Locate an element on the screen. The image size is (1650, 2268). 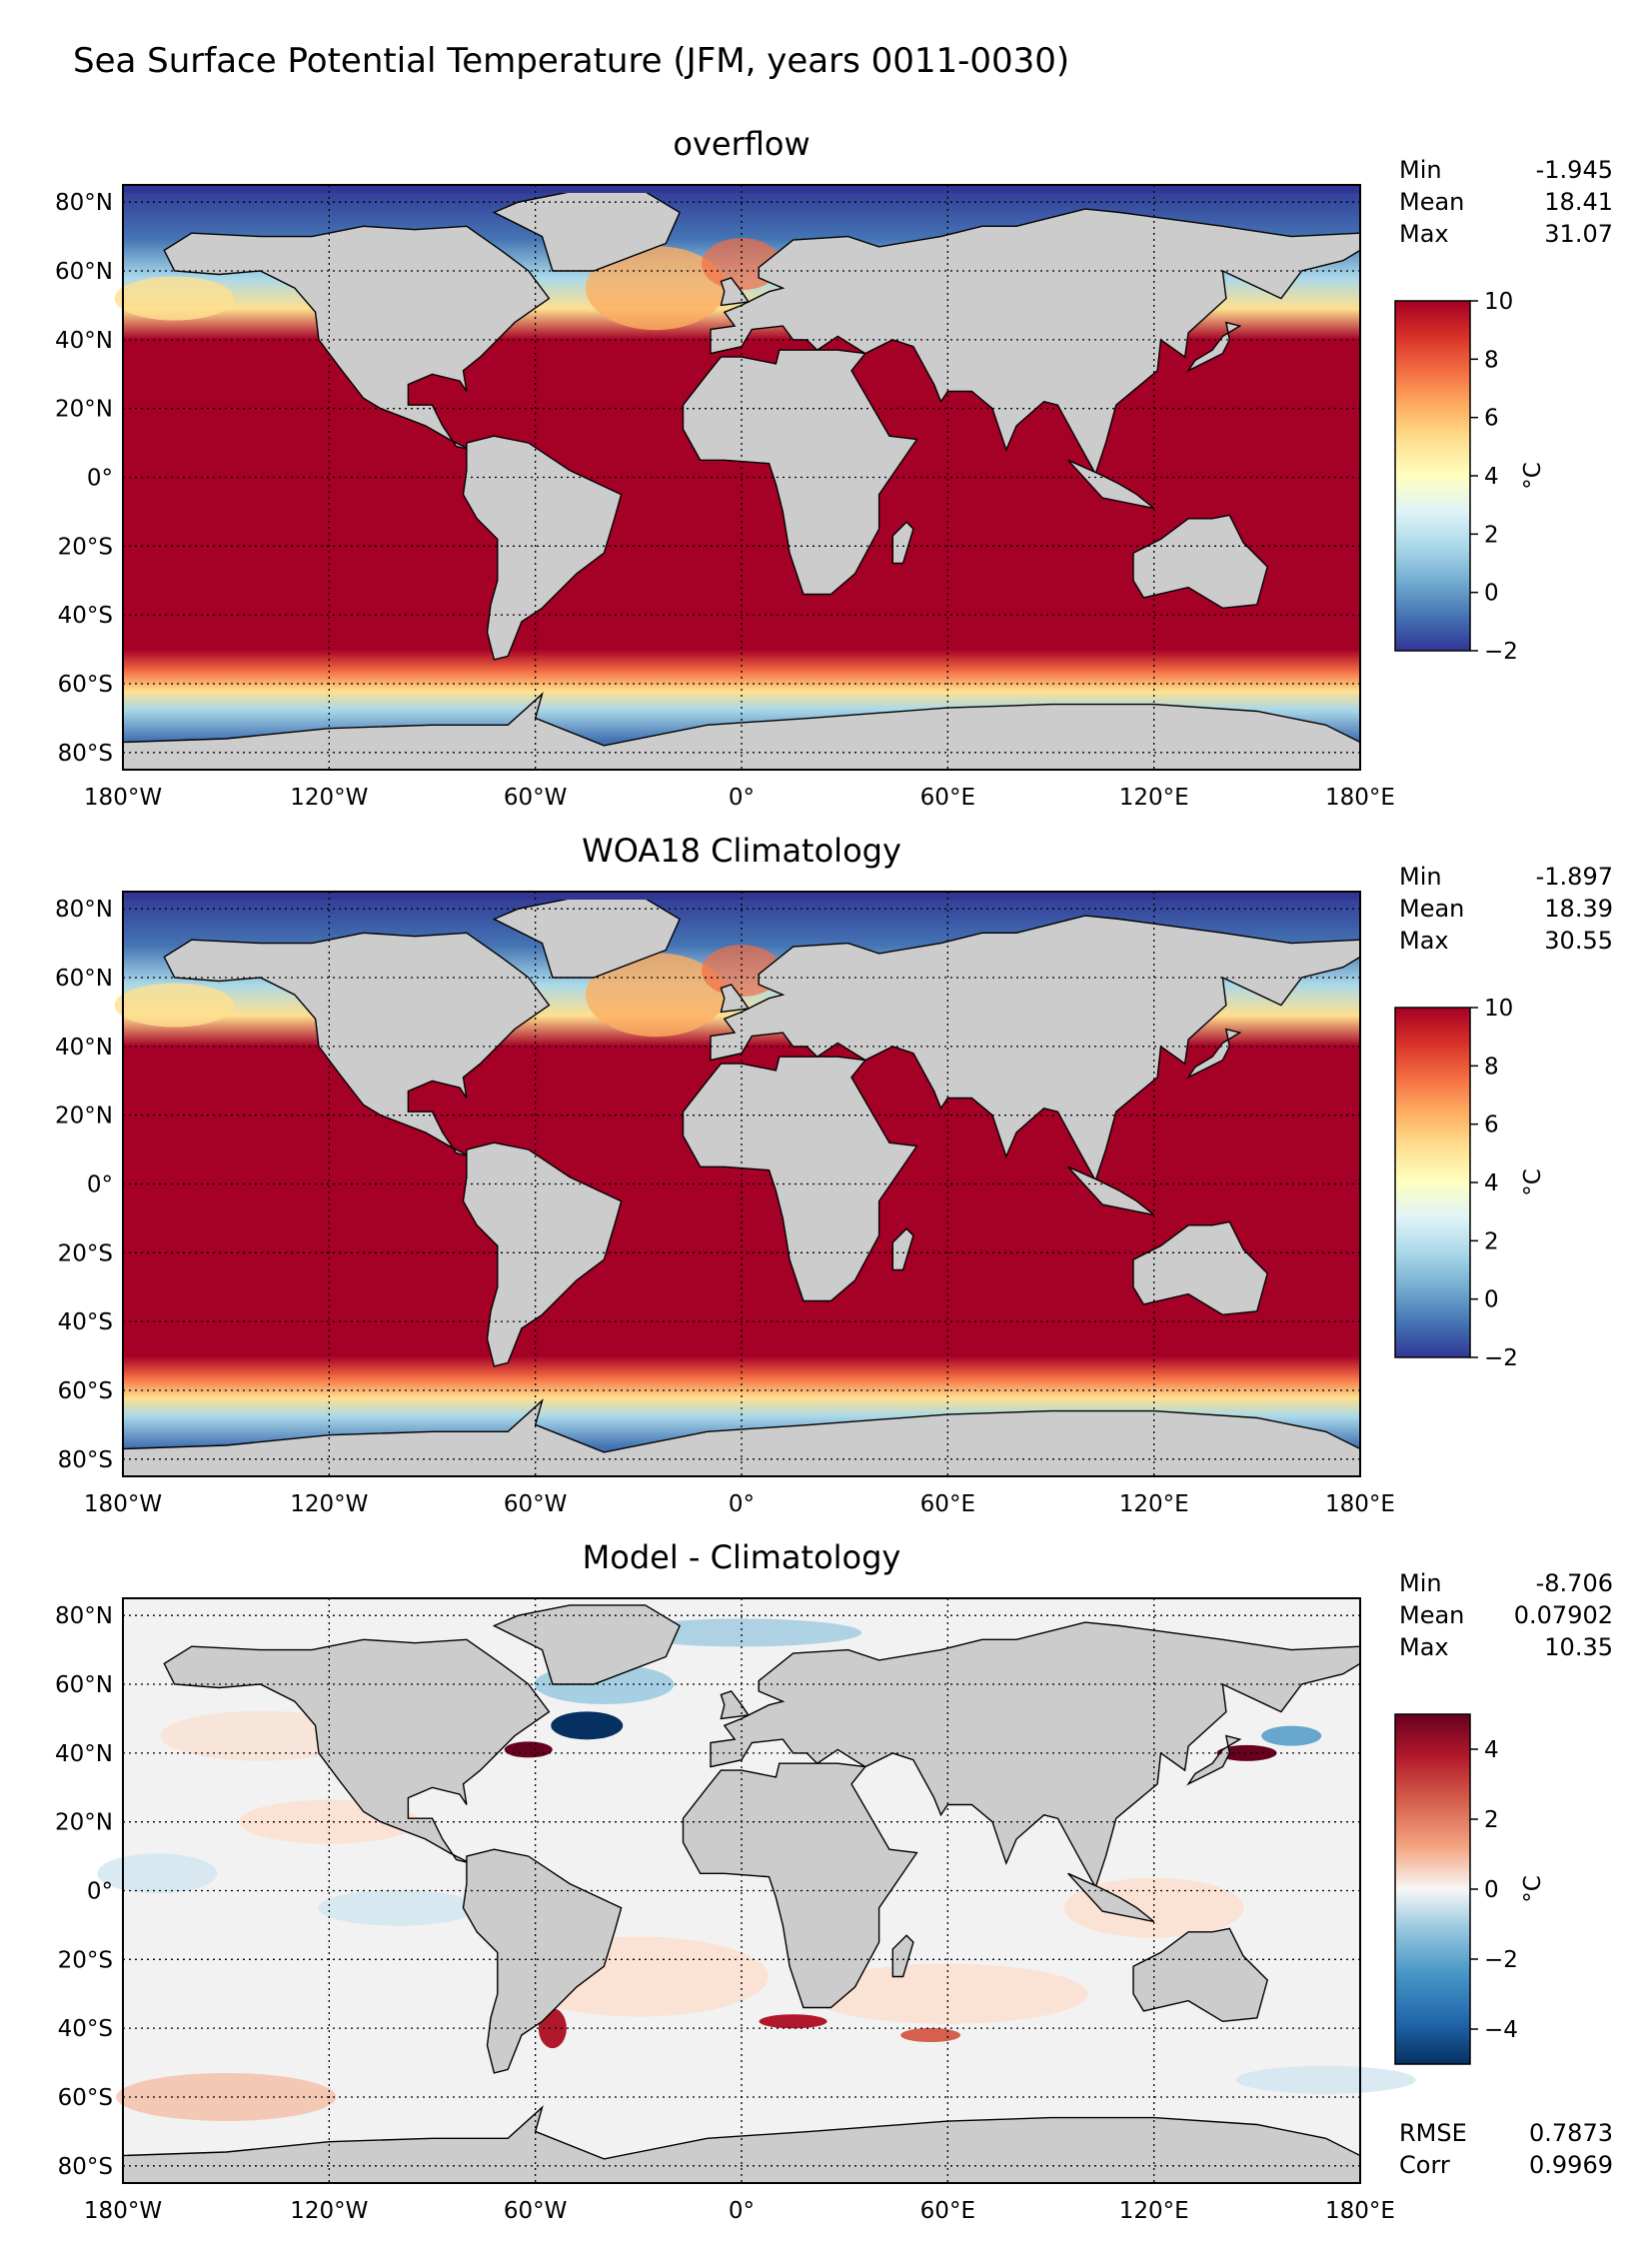
lat-tick-label: 60°S is located at coordinates (85, 1391).